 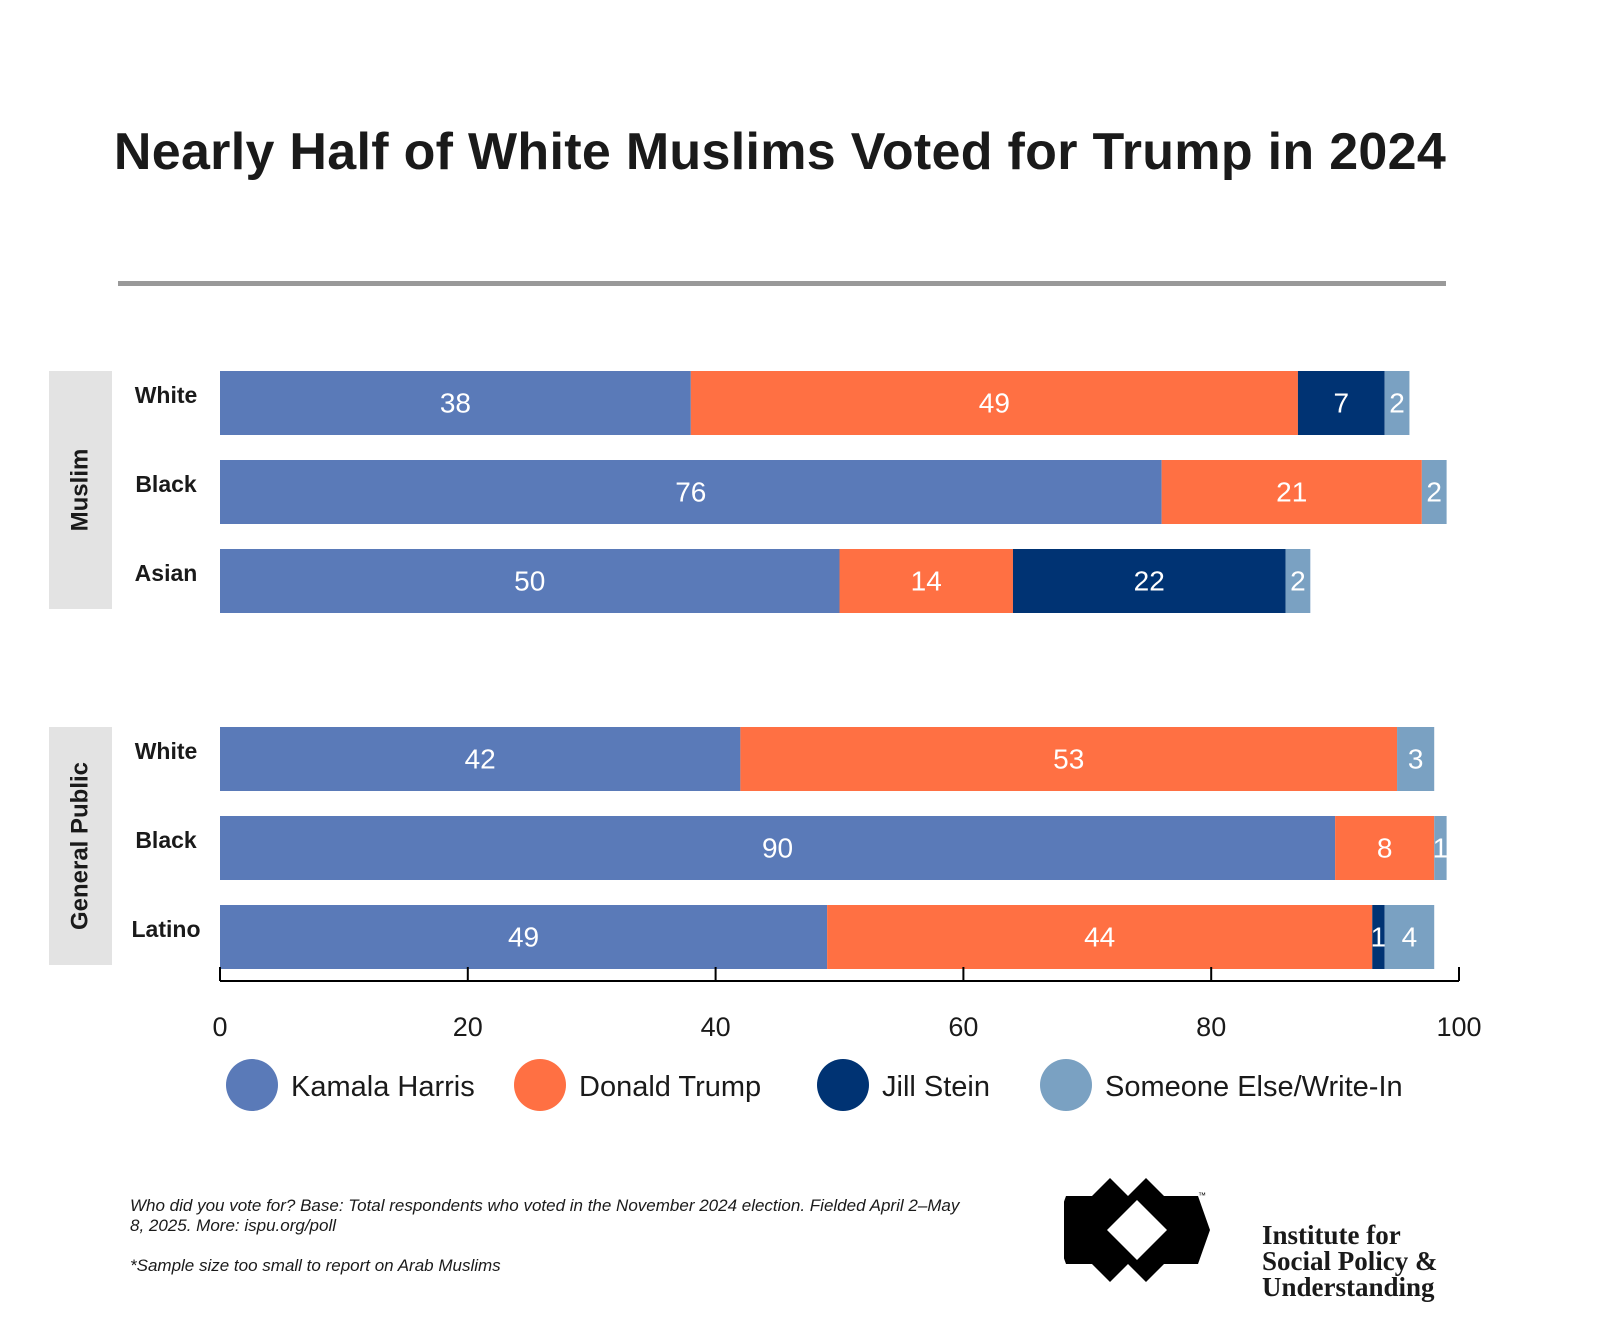 I want to click on data-label: 90, so click(x=777, y=847).